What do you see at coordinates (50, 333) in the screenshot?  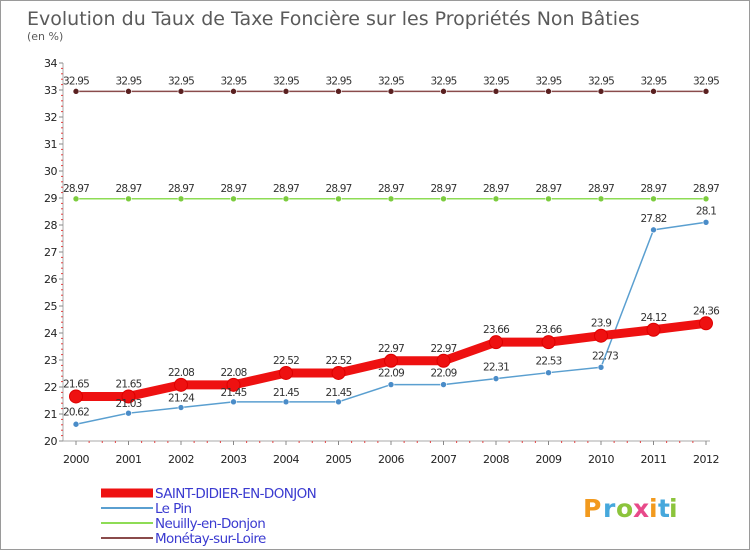 I see `y-tick-label: 24` at bounding box center [50, 333].